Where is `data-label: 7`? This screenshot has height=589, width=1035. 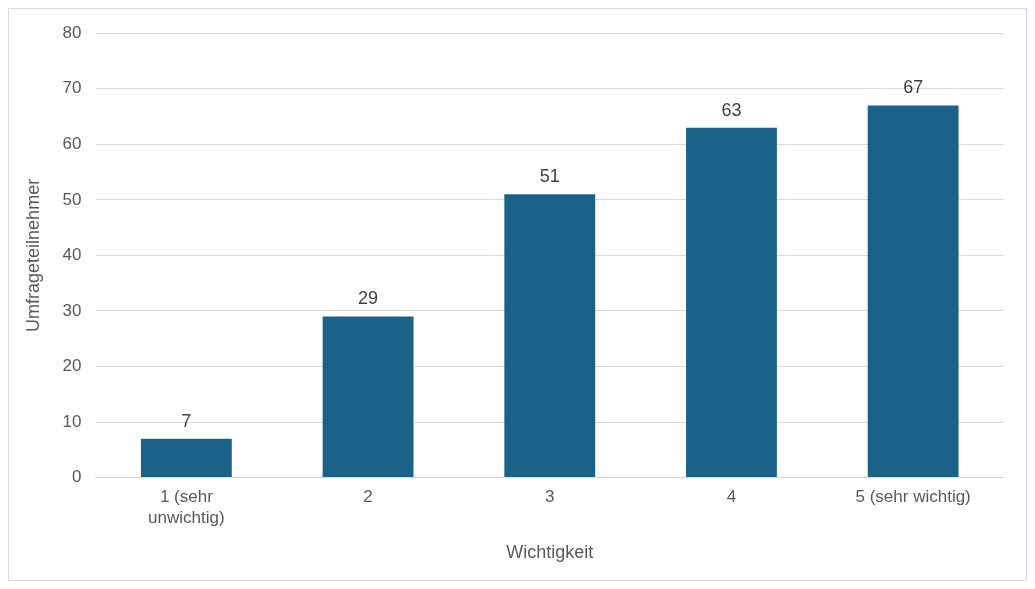
data-label: 7 is located at coordinates (186, 420).